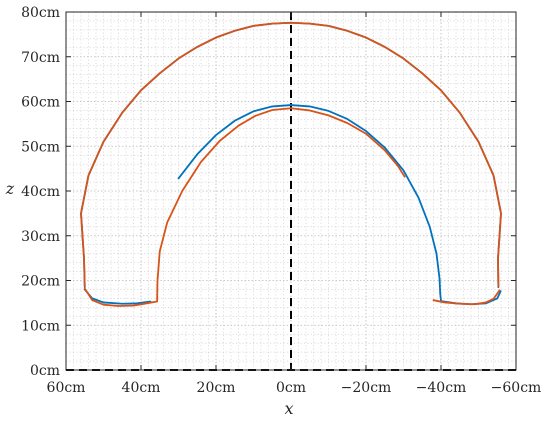 The image size is (550, 422). I want to click on x-tick-label: −20cm, so click(366, 388).